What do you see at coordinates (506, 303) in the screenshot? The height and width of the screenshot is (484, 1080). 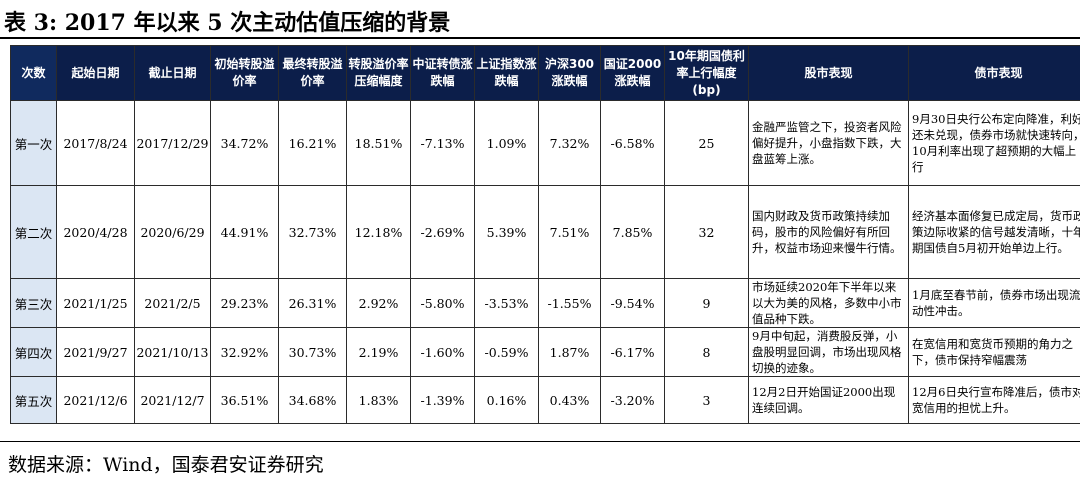 I see `sse-cell: -3.53%` at bounding box center [506, 303].